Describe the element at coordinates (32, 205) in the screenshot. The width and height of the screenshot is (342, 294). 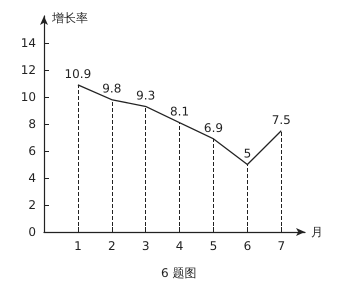
I see `y-tick-label: 2` at that location.